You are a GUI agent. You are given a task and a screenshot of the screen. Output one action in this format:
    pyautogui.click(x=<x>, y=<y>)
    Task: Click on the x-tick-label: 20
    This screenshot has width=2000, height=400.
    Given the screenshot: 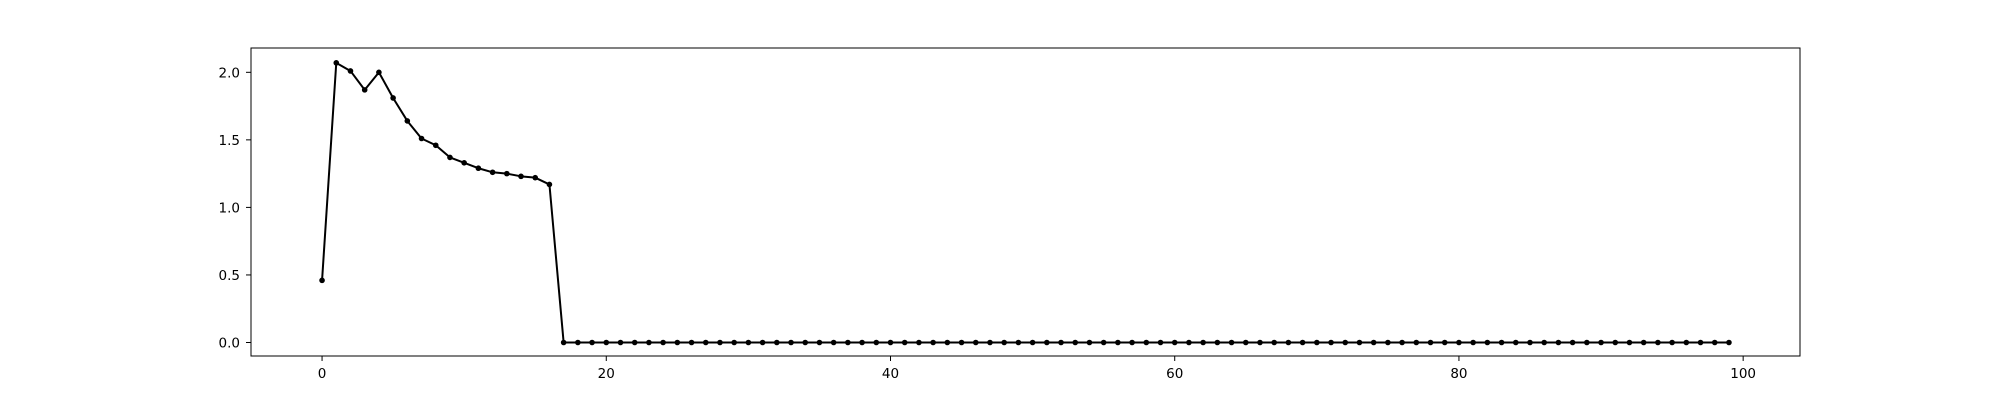 What is the action you would take?
    pyautogui.click(x=606, y=374)
    